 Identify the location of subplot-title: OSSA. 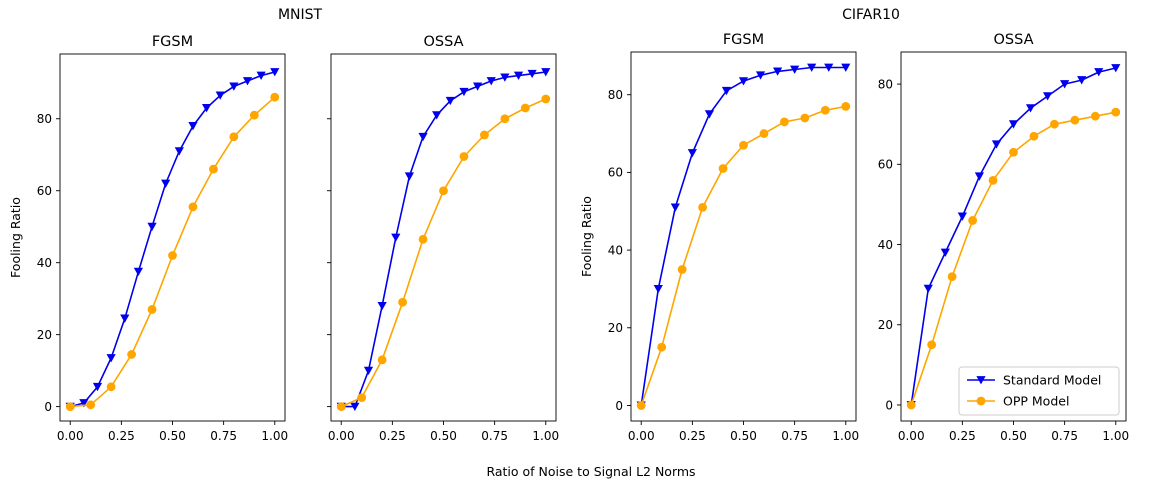
(1013, 40).